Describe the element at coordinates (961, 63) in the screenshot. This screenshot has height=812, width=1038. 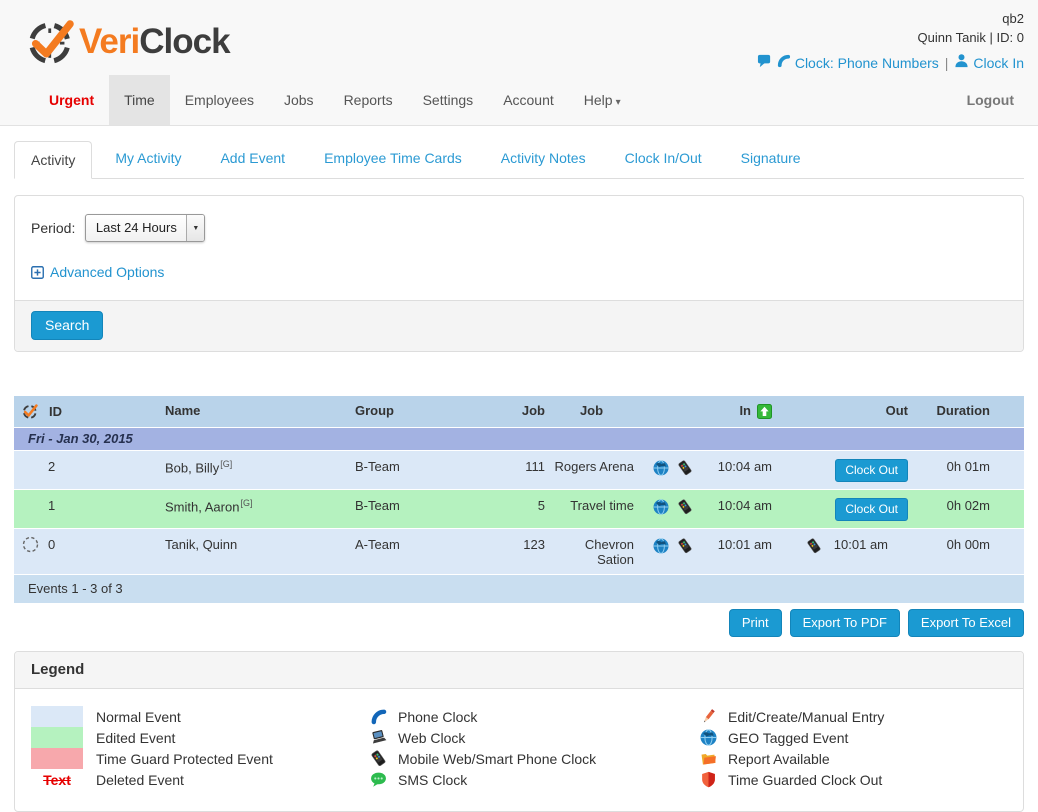
I see `person-icon` at that location.